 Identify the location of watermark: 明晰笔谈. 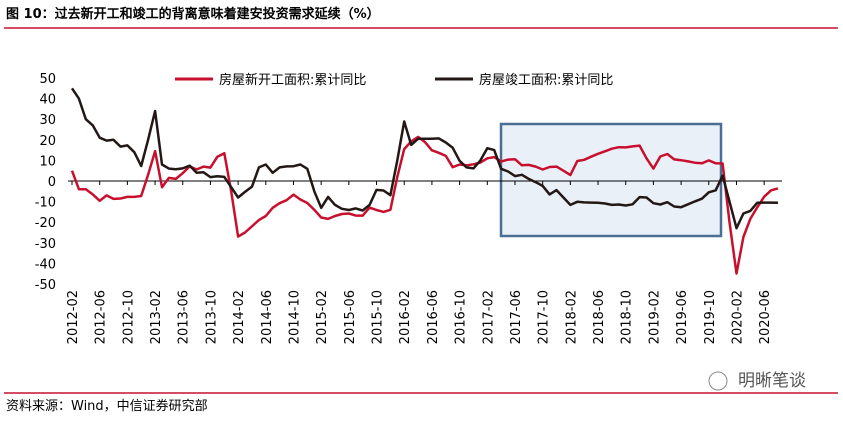
(772, 381).